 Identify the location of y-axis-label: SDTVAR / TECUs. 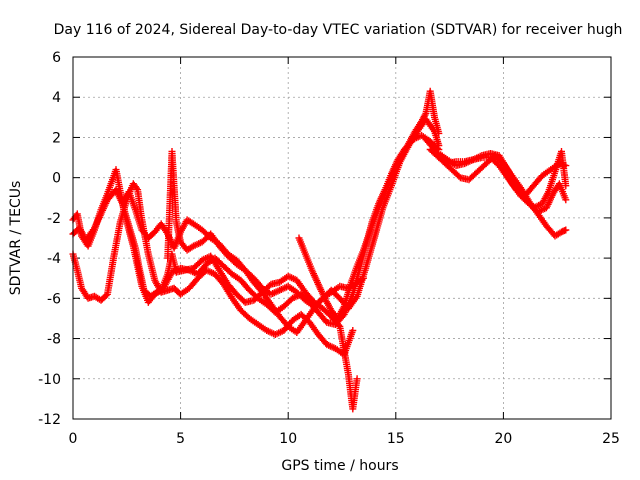
(16, 238).